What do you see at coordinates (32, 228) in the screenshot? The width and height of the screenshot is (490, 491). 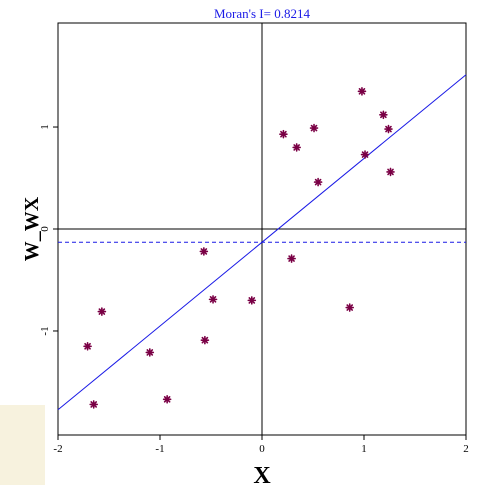 I see `y-axis-label: W_WX` at bounding box center [32, 228].